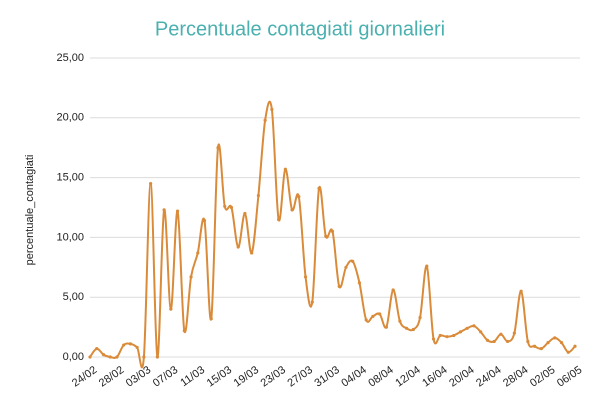  Describe the element at coordinates (434, 377) in the screenshot. I see `x-tick-label: 16/04` at that location.